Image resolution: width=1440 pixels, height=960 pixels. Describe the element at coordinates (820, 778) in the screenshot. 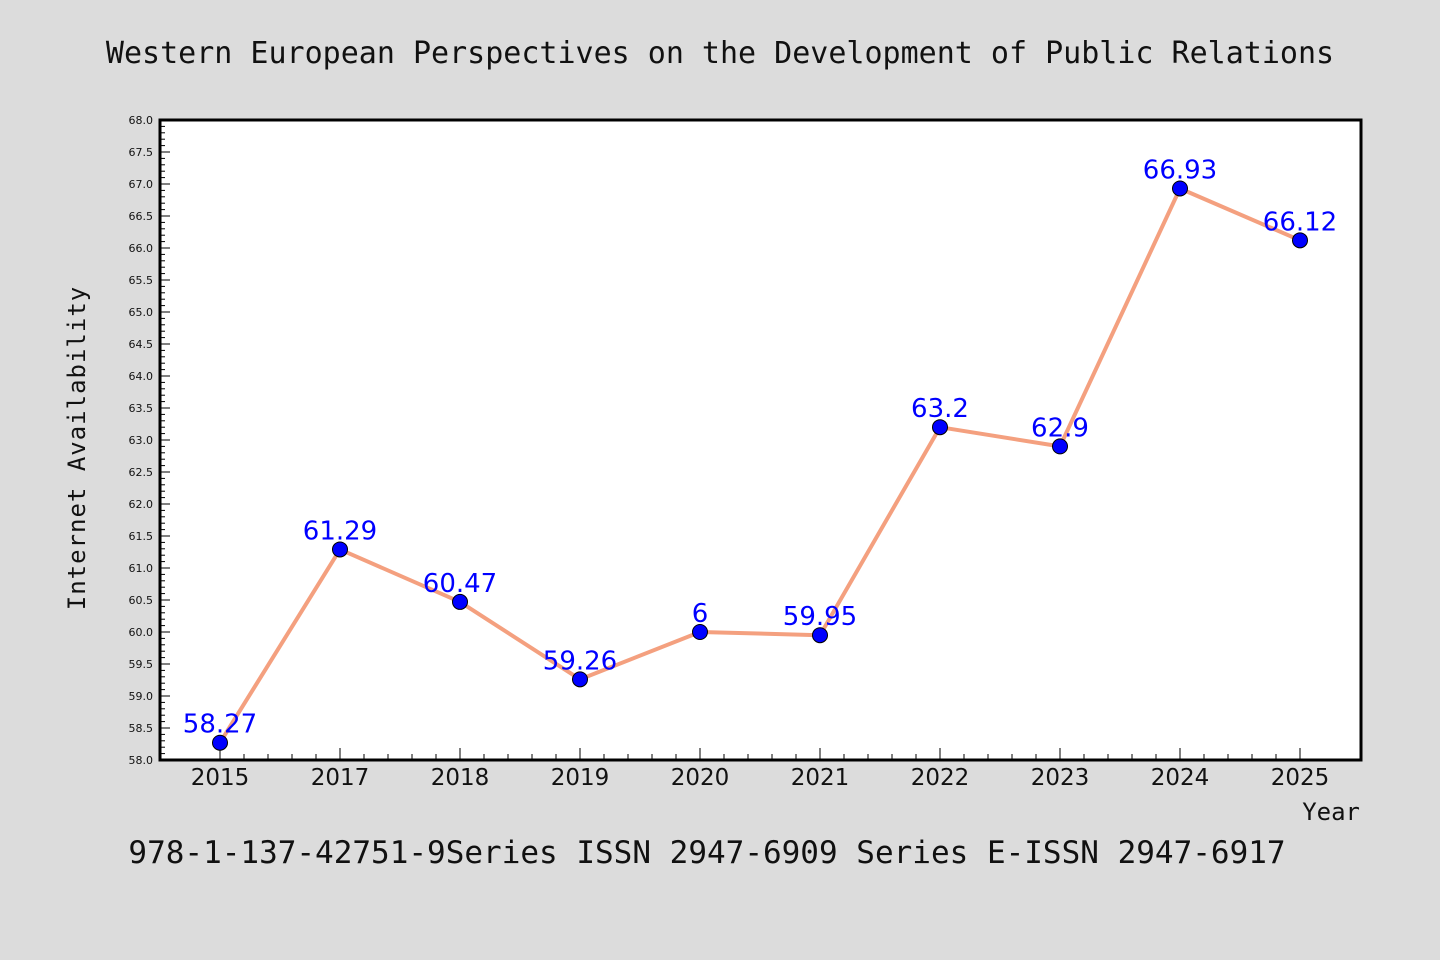

I see `x-tick-label: 2021` at that location.